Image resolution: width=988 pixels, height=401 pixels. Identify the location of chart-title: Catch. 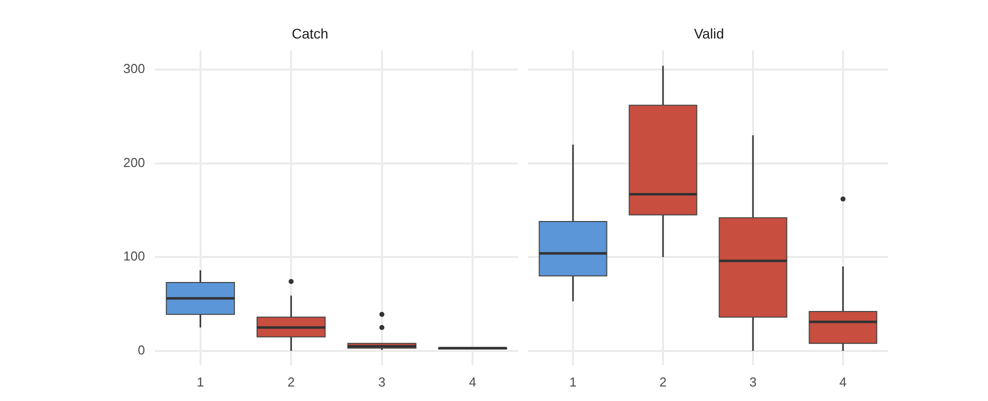
(310, 33).